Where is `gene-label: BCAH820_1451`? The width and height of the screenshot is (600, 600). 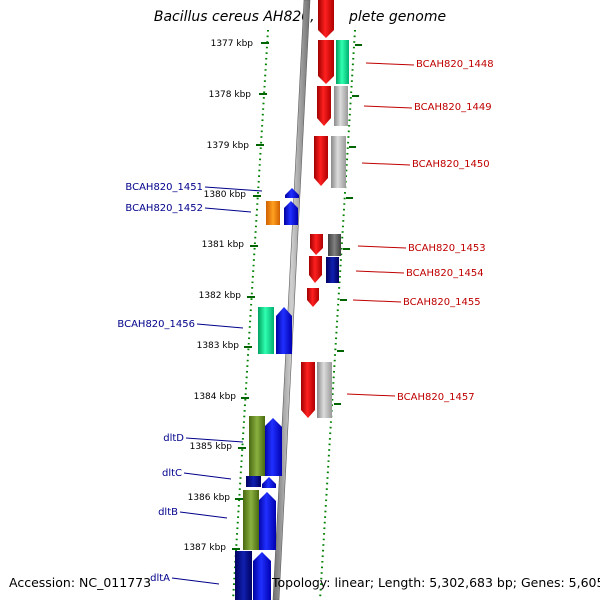
gene-label: BCAH820_1451 is located at coordinates (164, 187).